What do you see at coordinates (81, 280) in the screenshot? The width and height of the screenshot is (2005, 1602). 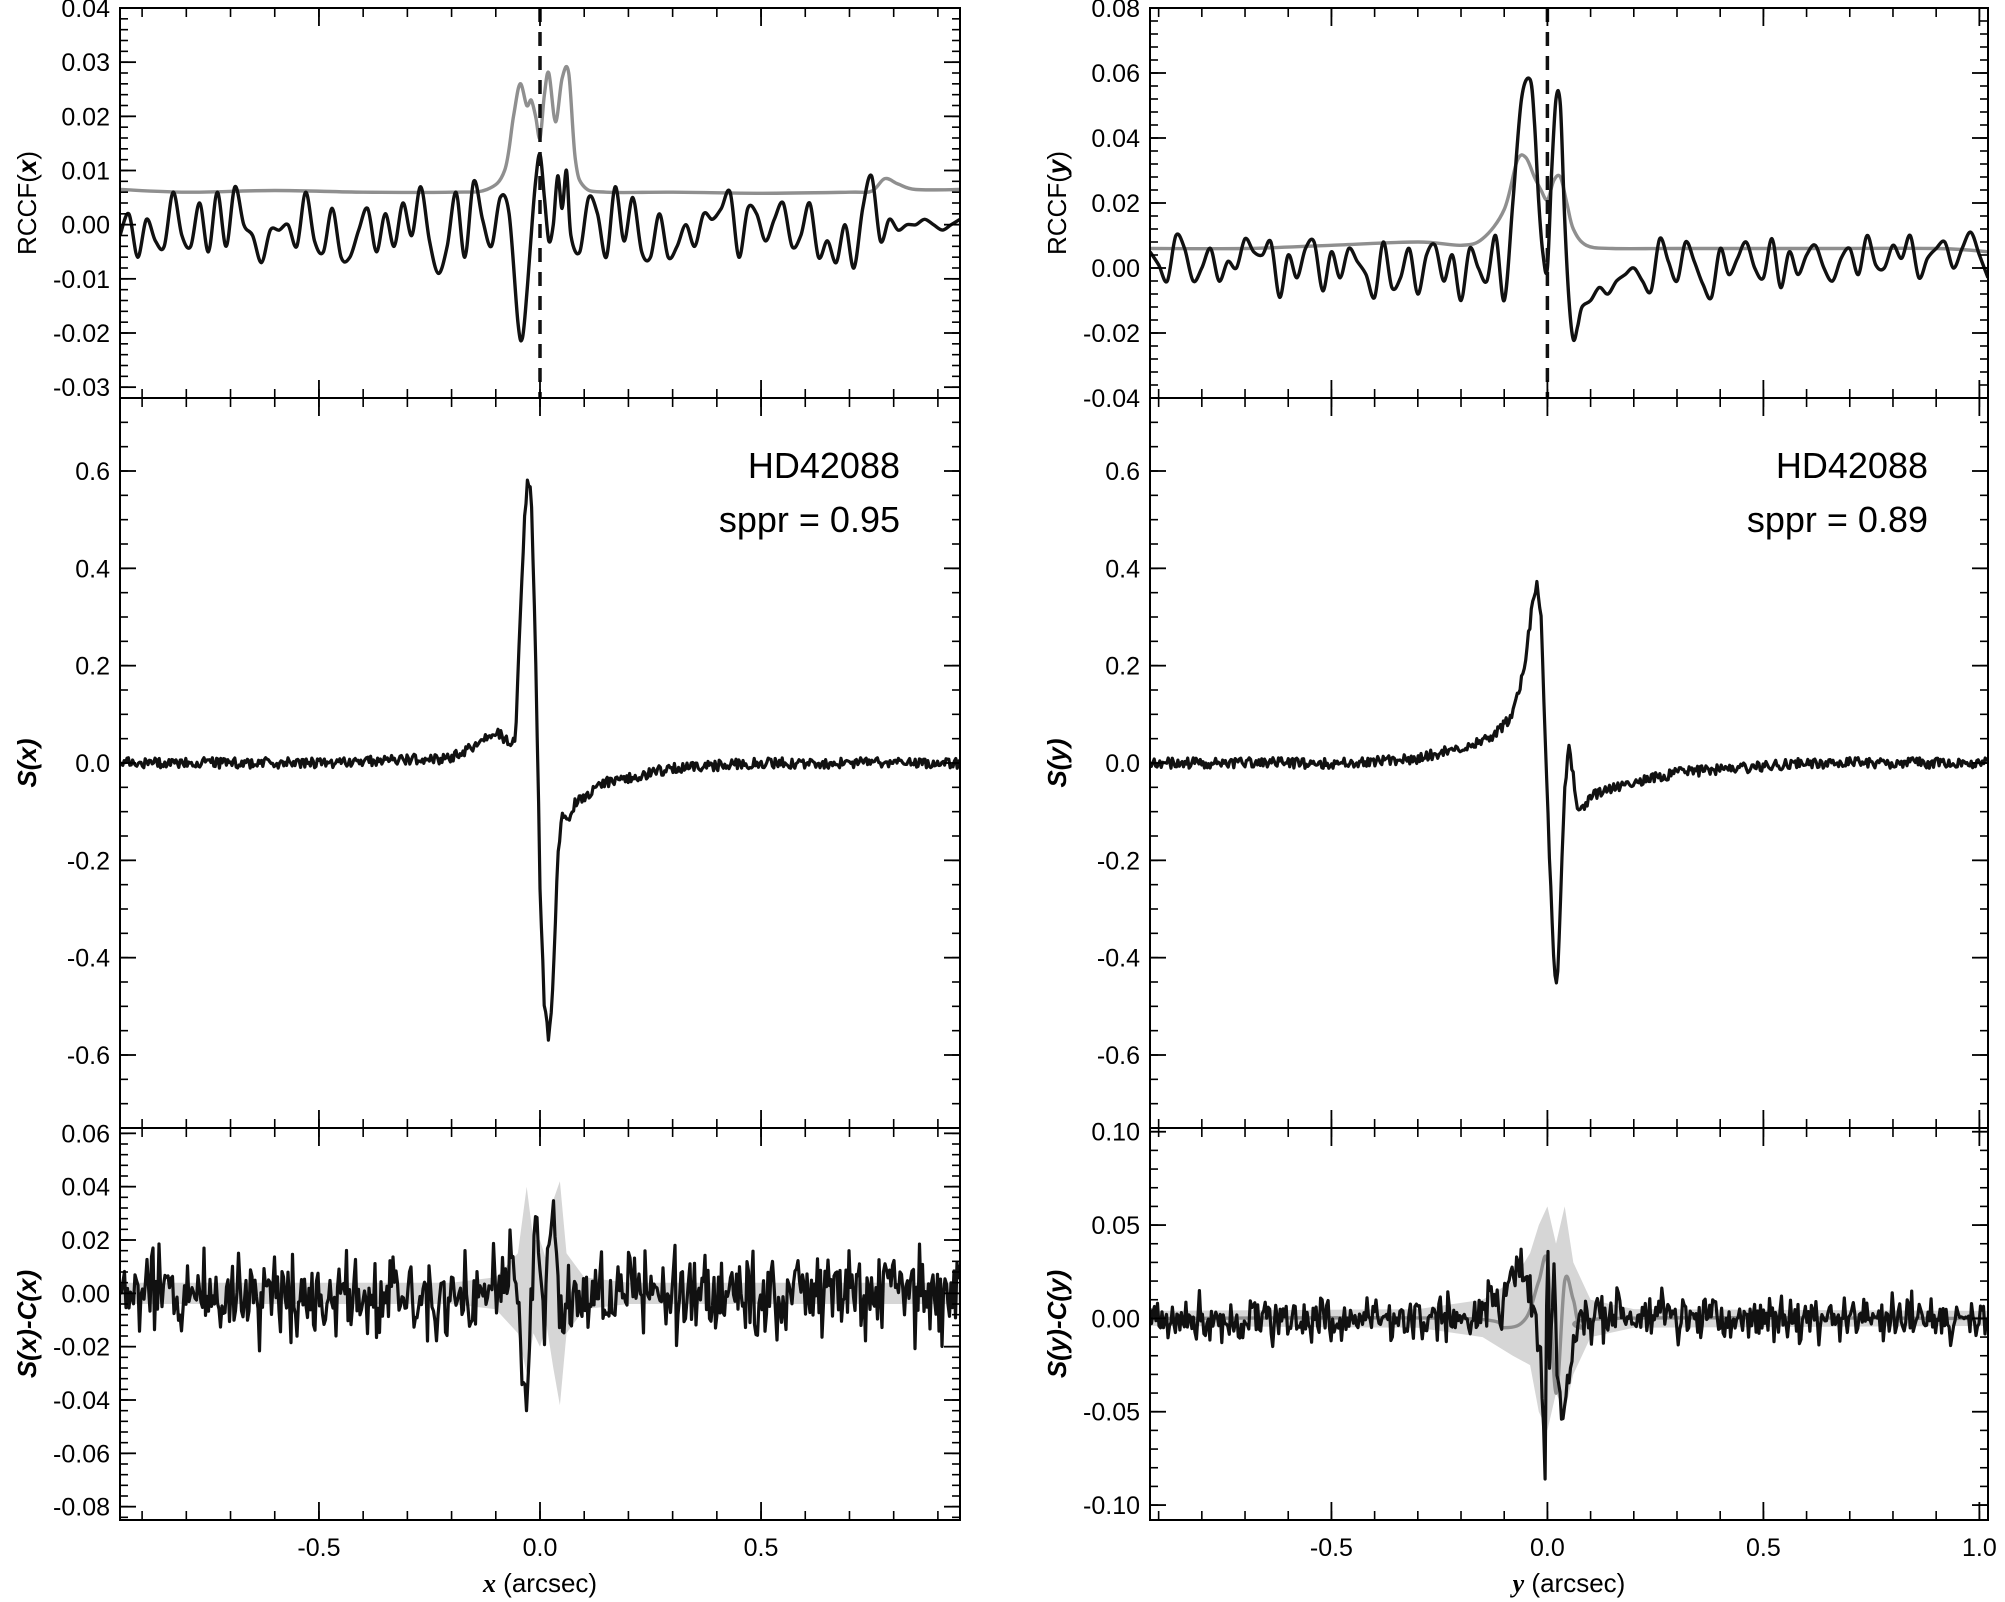 I see `y-tick-label: -0.01` at bounding box center [81, 280].